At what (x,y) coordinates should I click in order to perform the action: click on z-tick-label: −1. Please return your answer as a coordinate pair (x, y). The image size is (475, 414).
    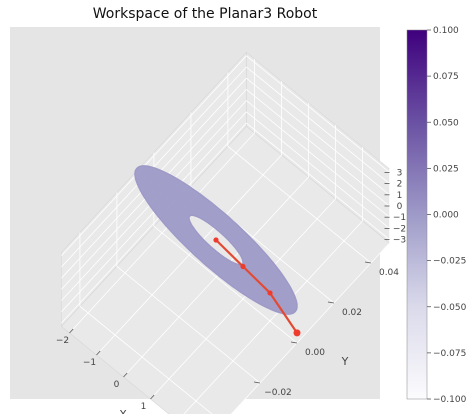
    Looking at the image, I should click on (399, 218).